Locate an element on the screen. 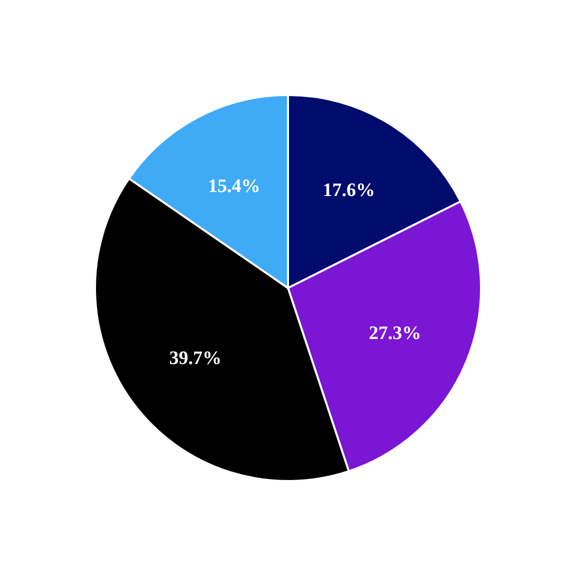 The image size is (576, 576). data-label: 39.7% is located at coordinates (195, 359).